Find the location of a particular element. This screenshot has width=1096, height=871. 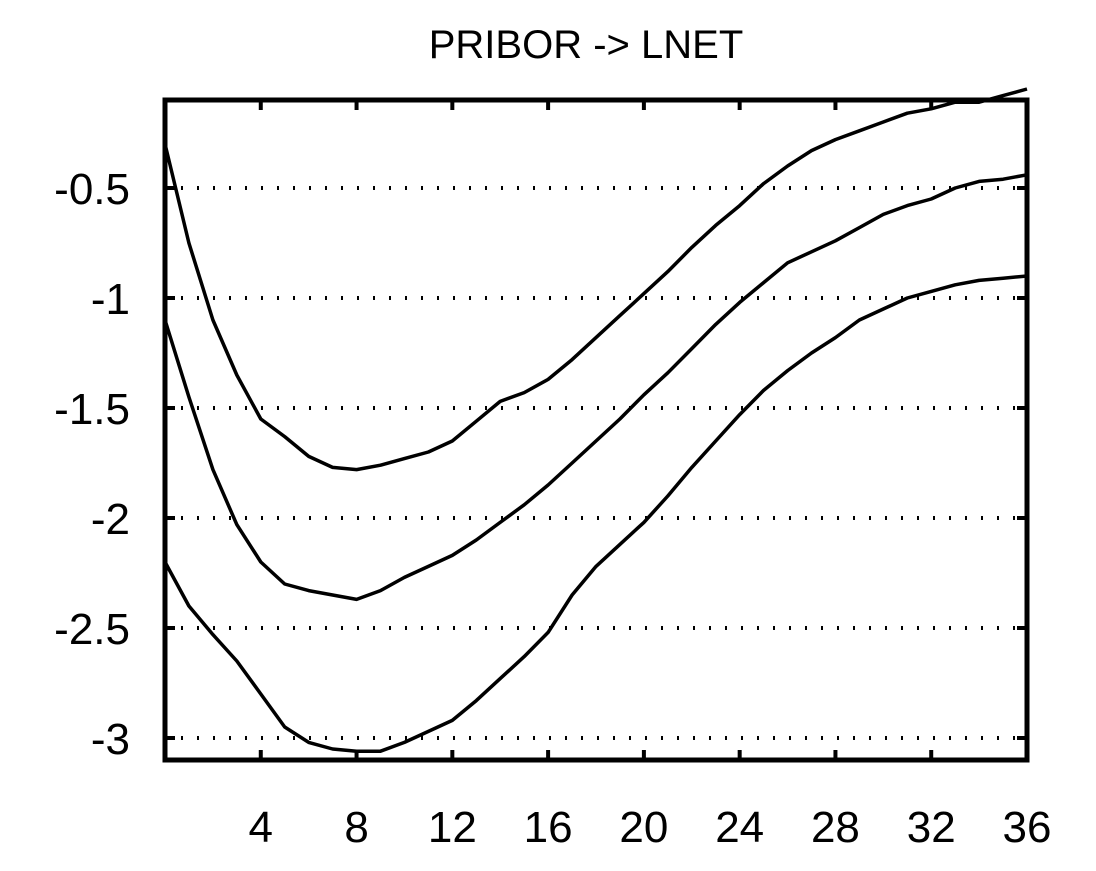

y-tick-labels: -0.5 -1 -1.5 -2 -2.5 -3 is located at coordinates (92, 464).